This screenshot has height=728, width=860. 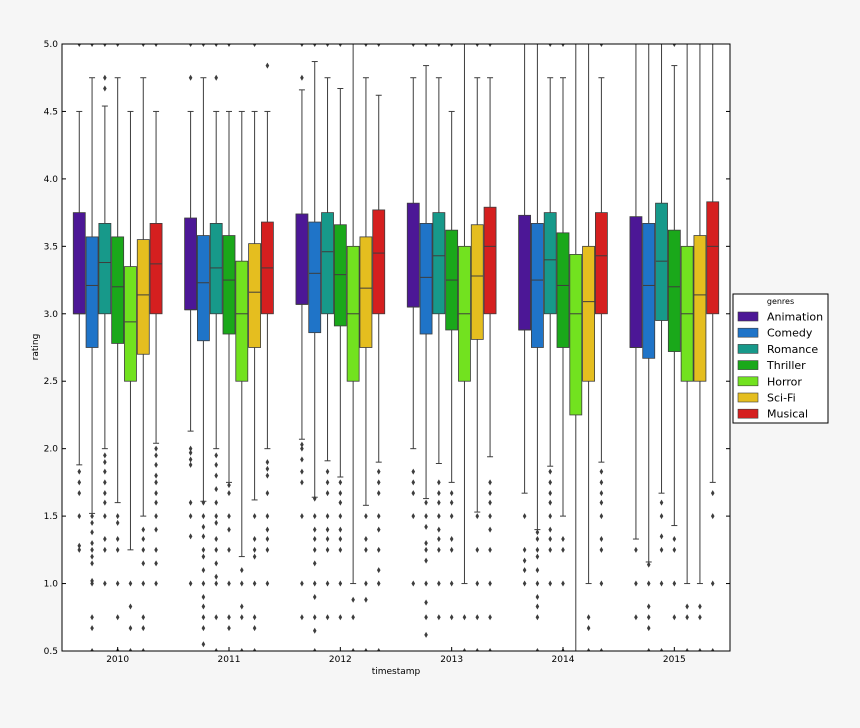 What do you see at coordinates (748, 365) in the screenshot?
I see `legend-swatch-thriller` at bounding box center [748, 365].